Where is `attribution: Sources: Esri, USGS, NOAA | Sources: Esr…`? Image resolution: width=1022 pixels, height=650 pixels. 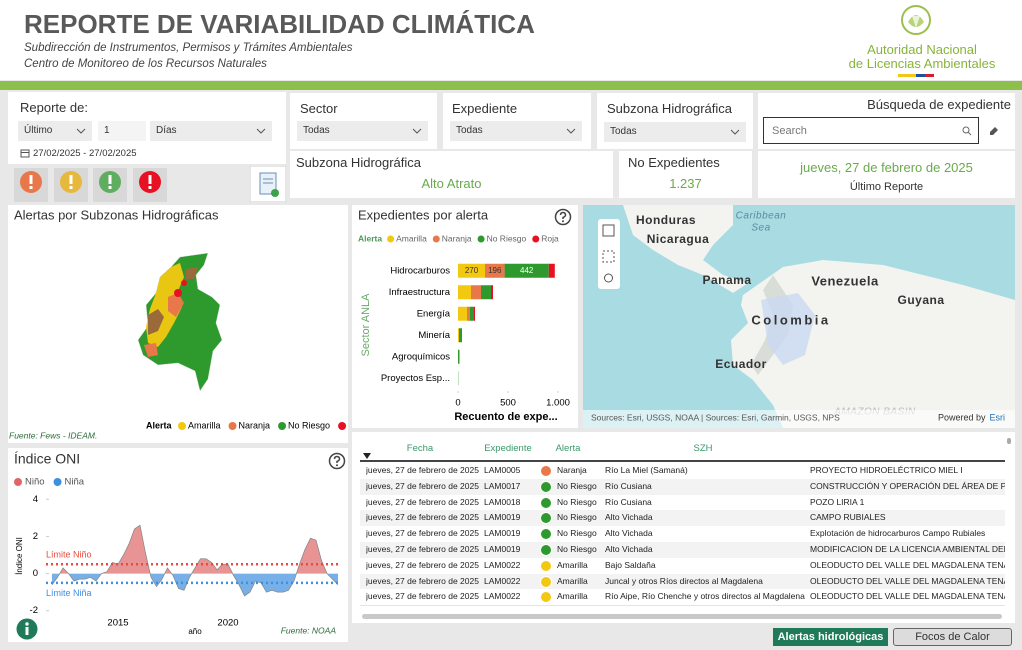 attribution: Sources: Esri, USGS, NOAA | Sources: Esr… is located at coordinates (715, 417).